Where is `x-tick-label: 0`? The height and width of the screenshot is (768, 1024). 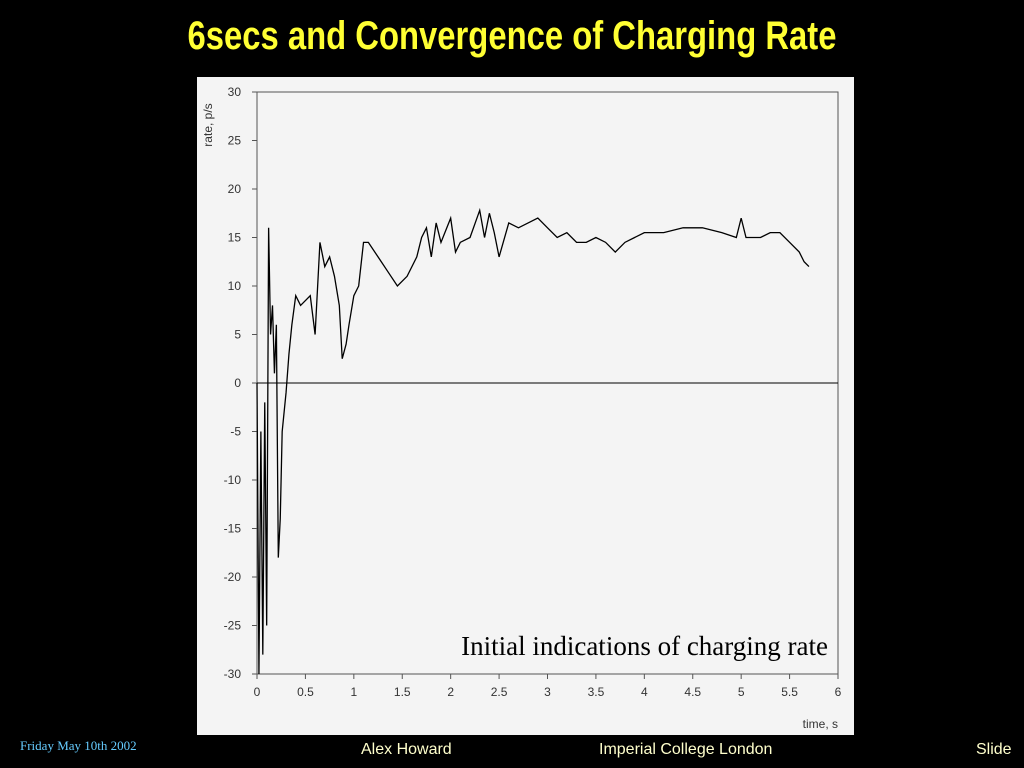 x-tick-label: 0 is located at coordinates (257, 692).